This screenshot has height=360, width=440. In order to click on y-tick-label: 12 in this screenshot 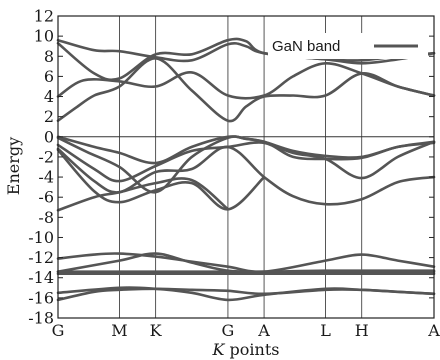, I will do `click(44, 16)`.